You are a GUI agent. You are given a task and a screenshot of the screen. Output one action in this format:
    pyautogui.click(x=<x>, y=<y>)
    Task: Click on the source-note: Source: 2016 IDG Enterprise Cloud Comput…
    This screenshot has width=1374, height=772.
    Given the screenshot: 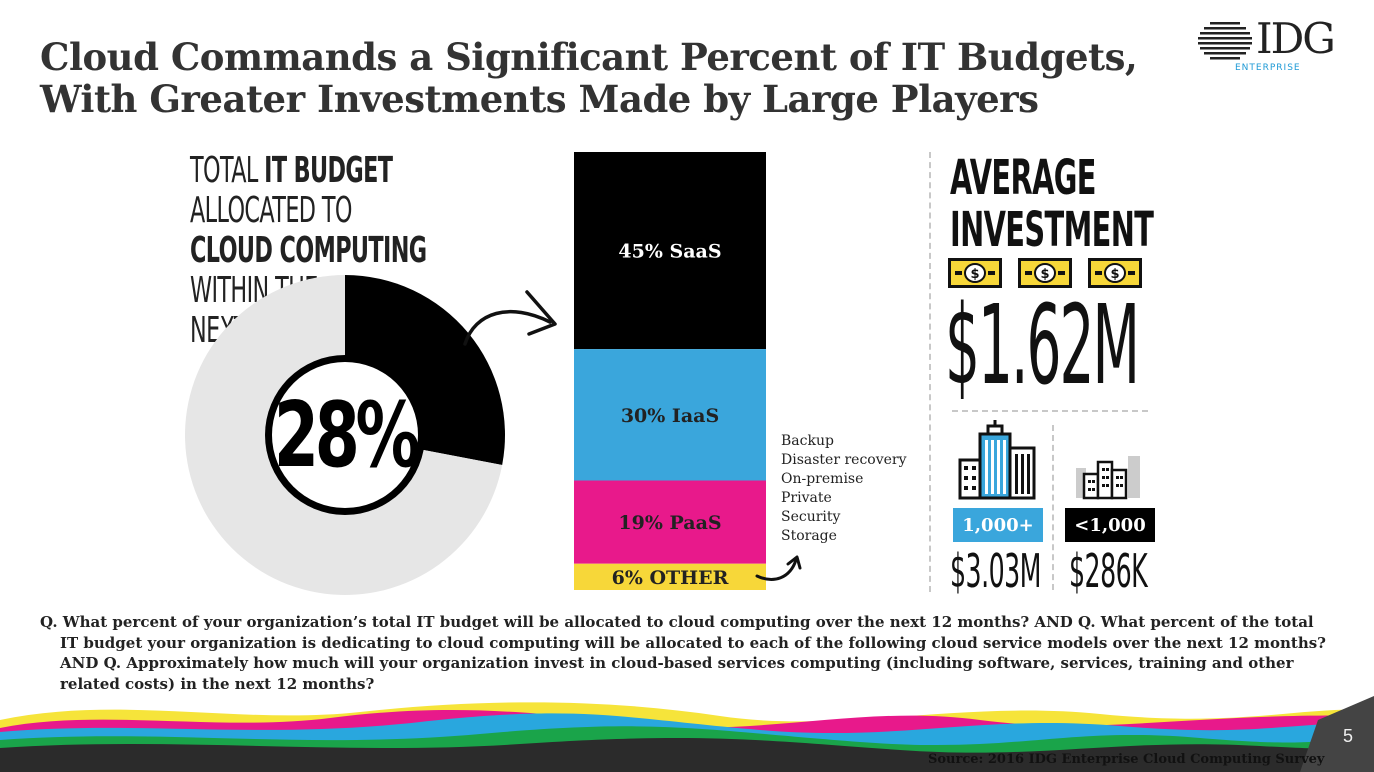 What is the action you would take?
    pyautogui.click(x=1126, y=759)
    